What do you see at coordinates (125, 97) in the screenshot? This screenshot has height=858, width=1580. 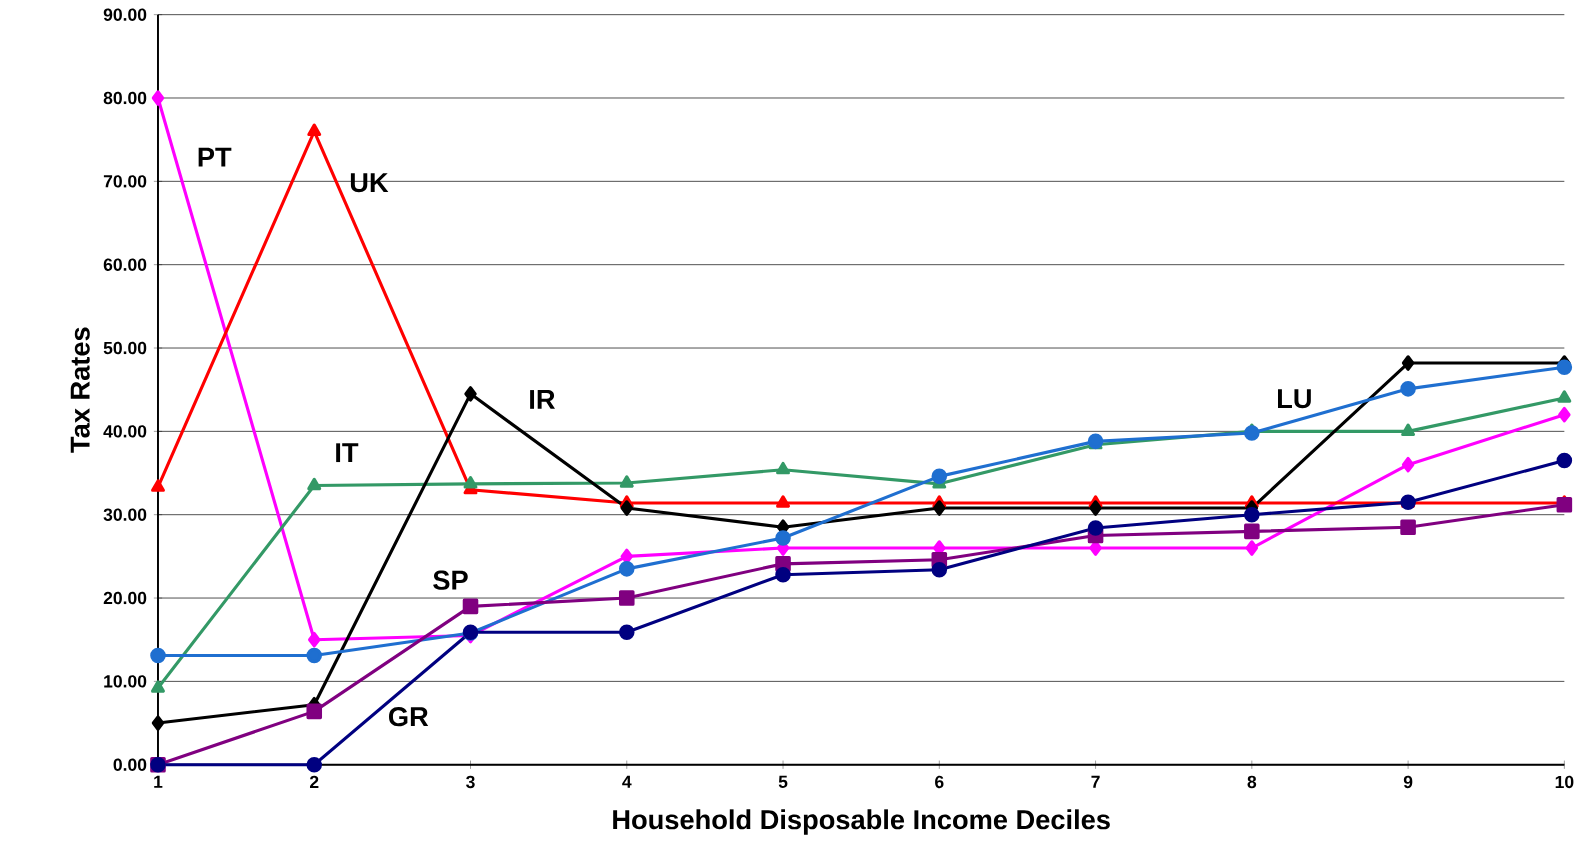 I see `y-tick-label: 80.00` at bounding box center [125, 97].